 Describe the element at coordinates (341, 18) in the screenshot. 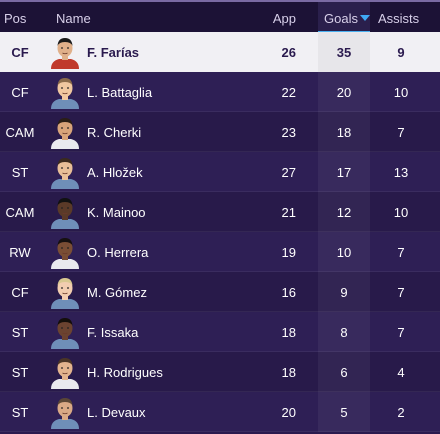

I see `column-header-goals: Goals` at that location.